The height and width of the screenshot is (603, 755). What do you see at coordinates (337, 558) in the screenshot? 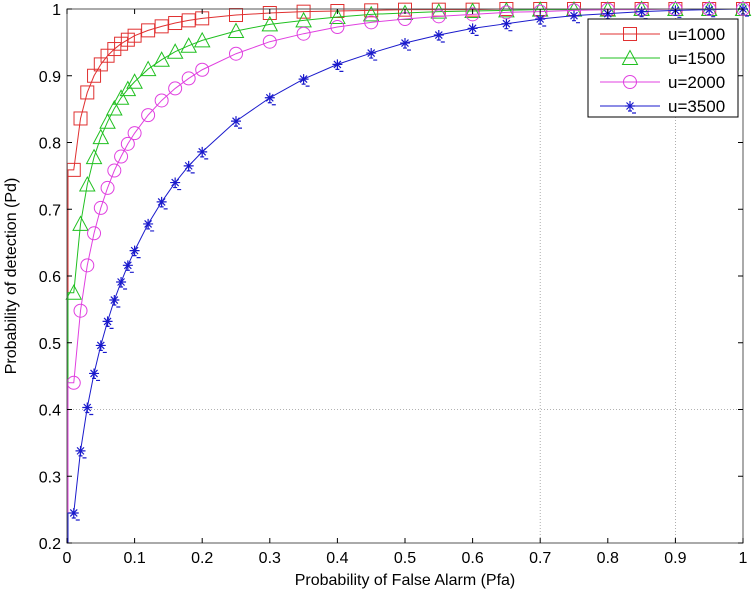
I see `x-tick-label: 0.4` at bounding box center [337, 558].